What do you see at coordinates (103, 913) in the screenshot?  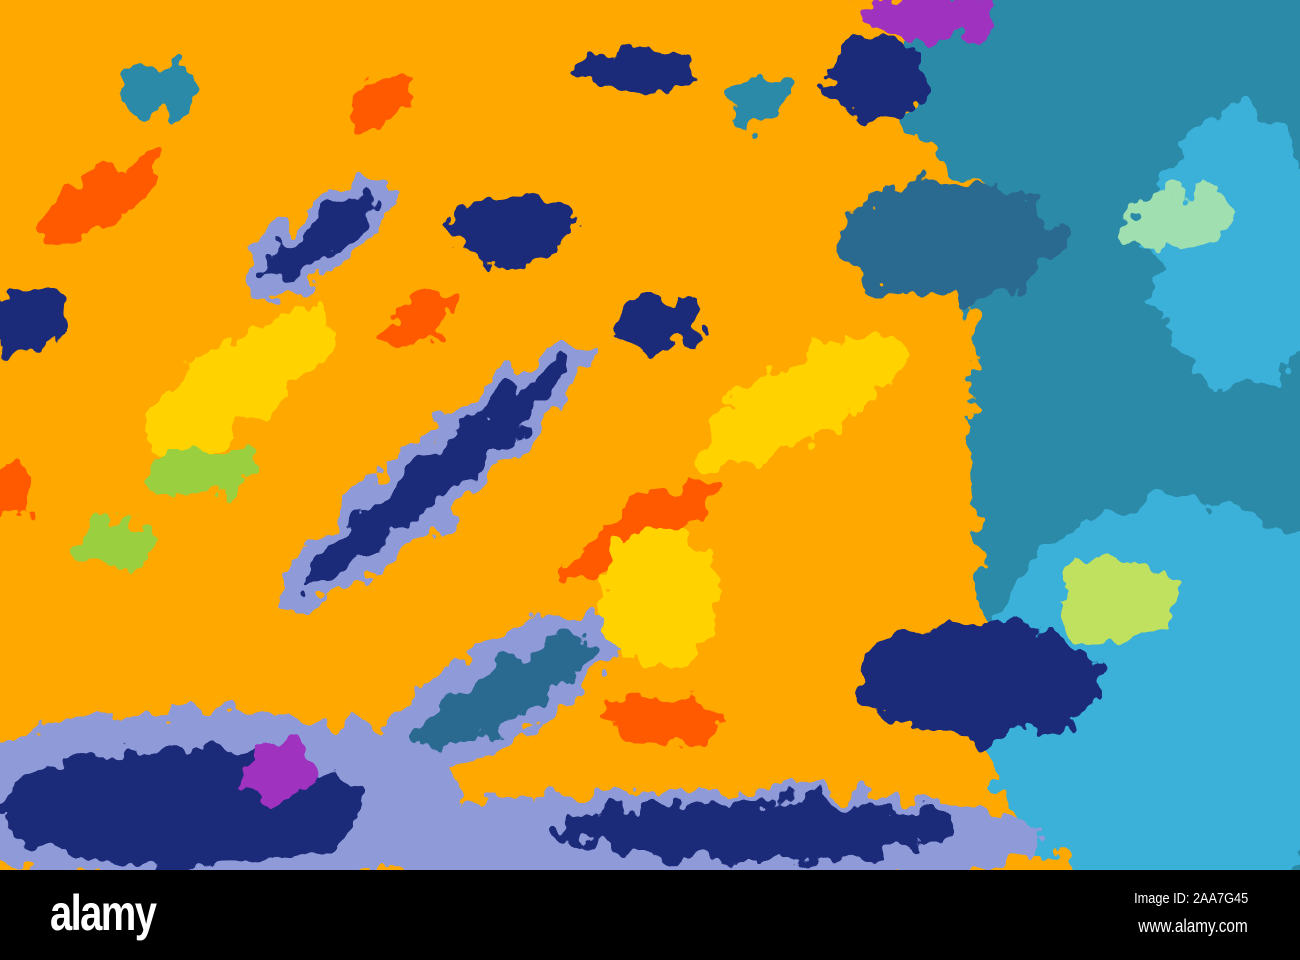 I see `alamy-logo: alamy` at bounding box center [103, 913].